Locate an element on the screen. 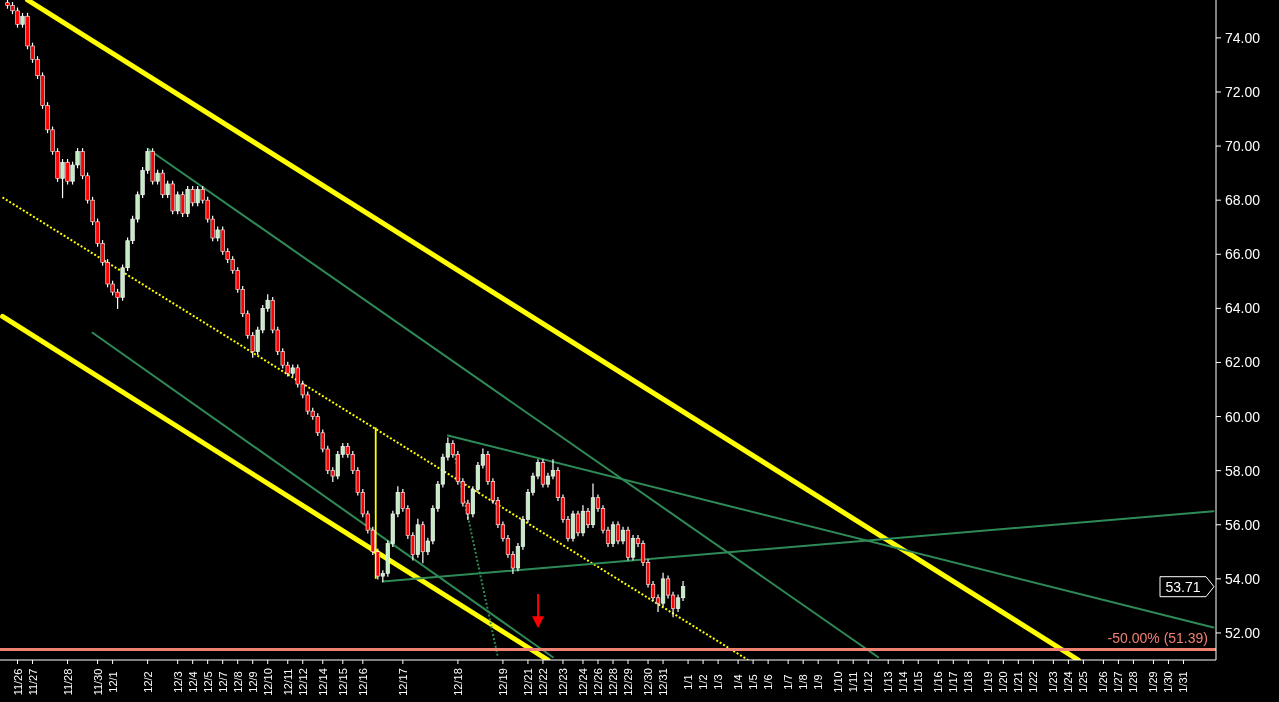  x-tick-label: 1/13 is located at coordinates (888, 682).